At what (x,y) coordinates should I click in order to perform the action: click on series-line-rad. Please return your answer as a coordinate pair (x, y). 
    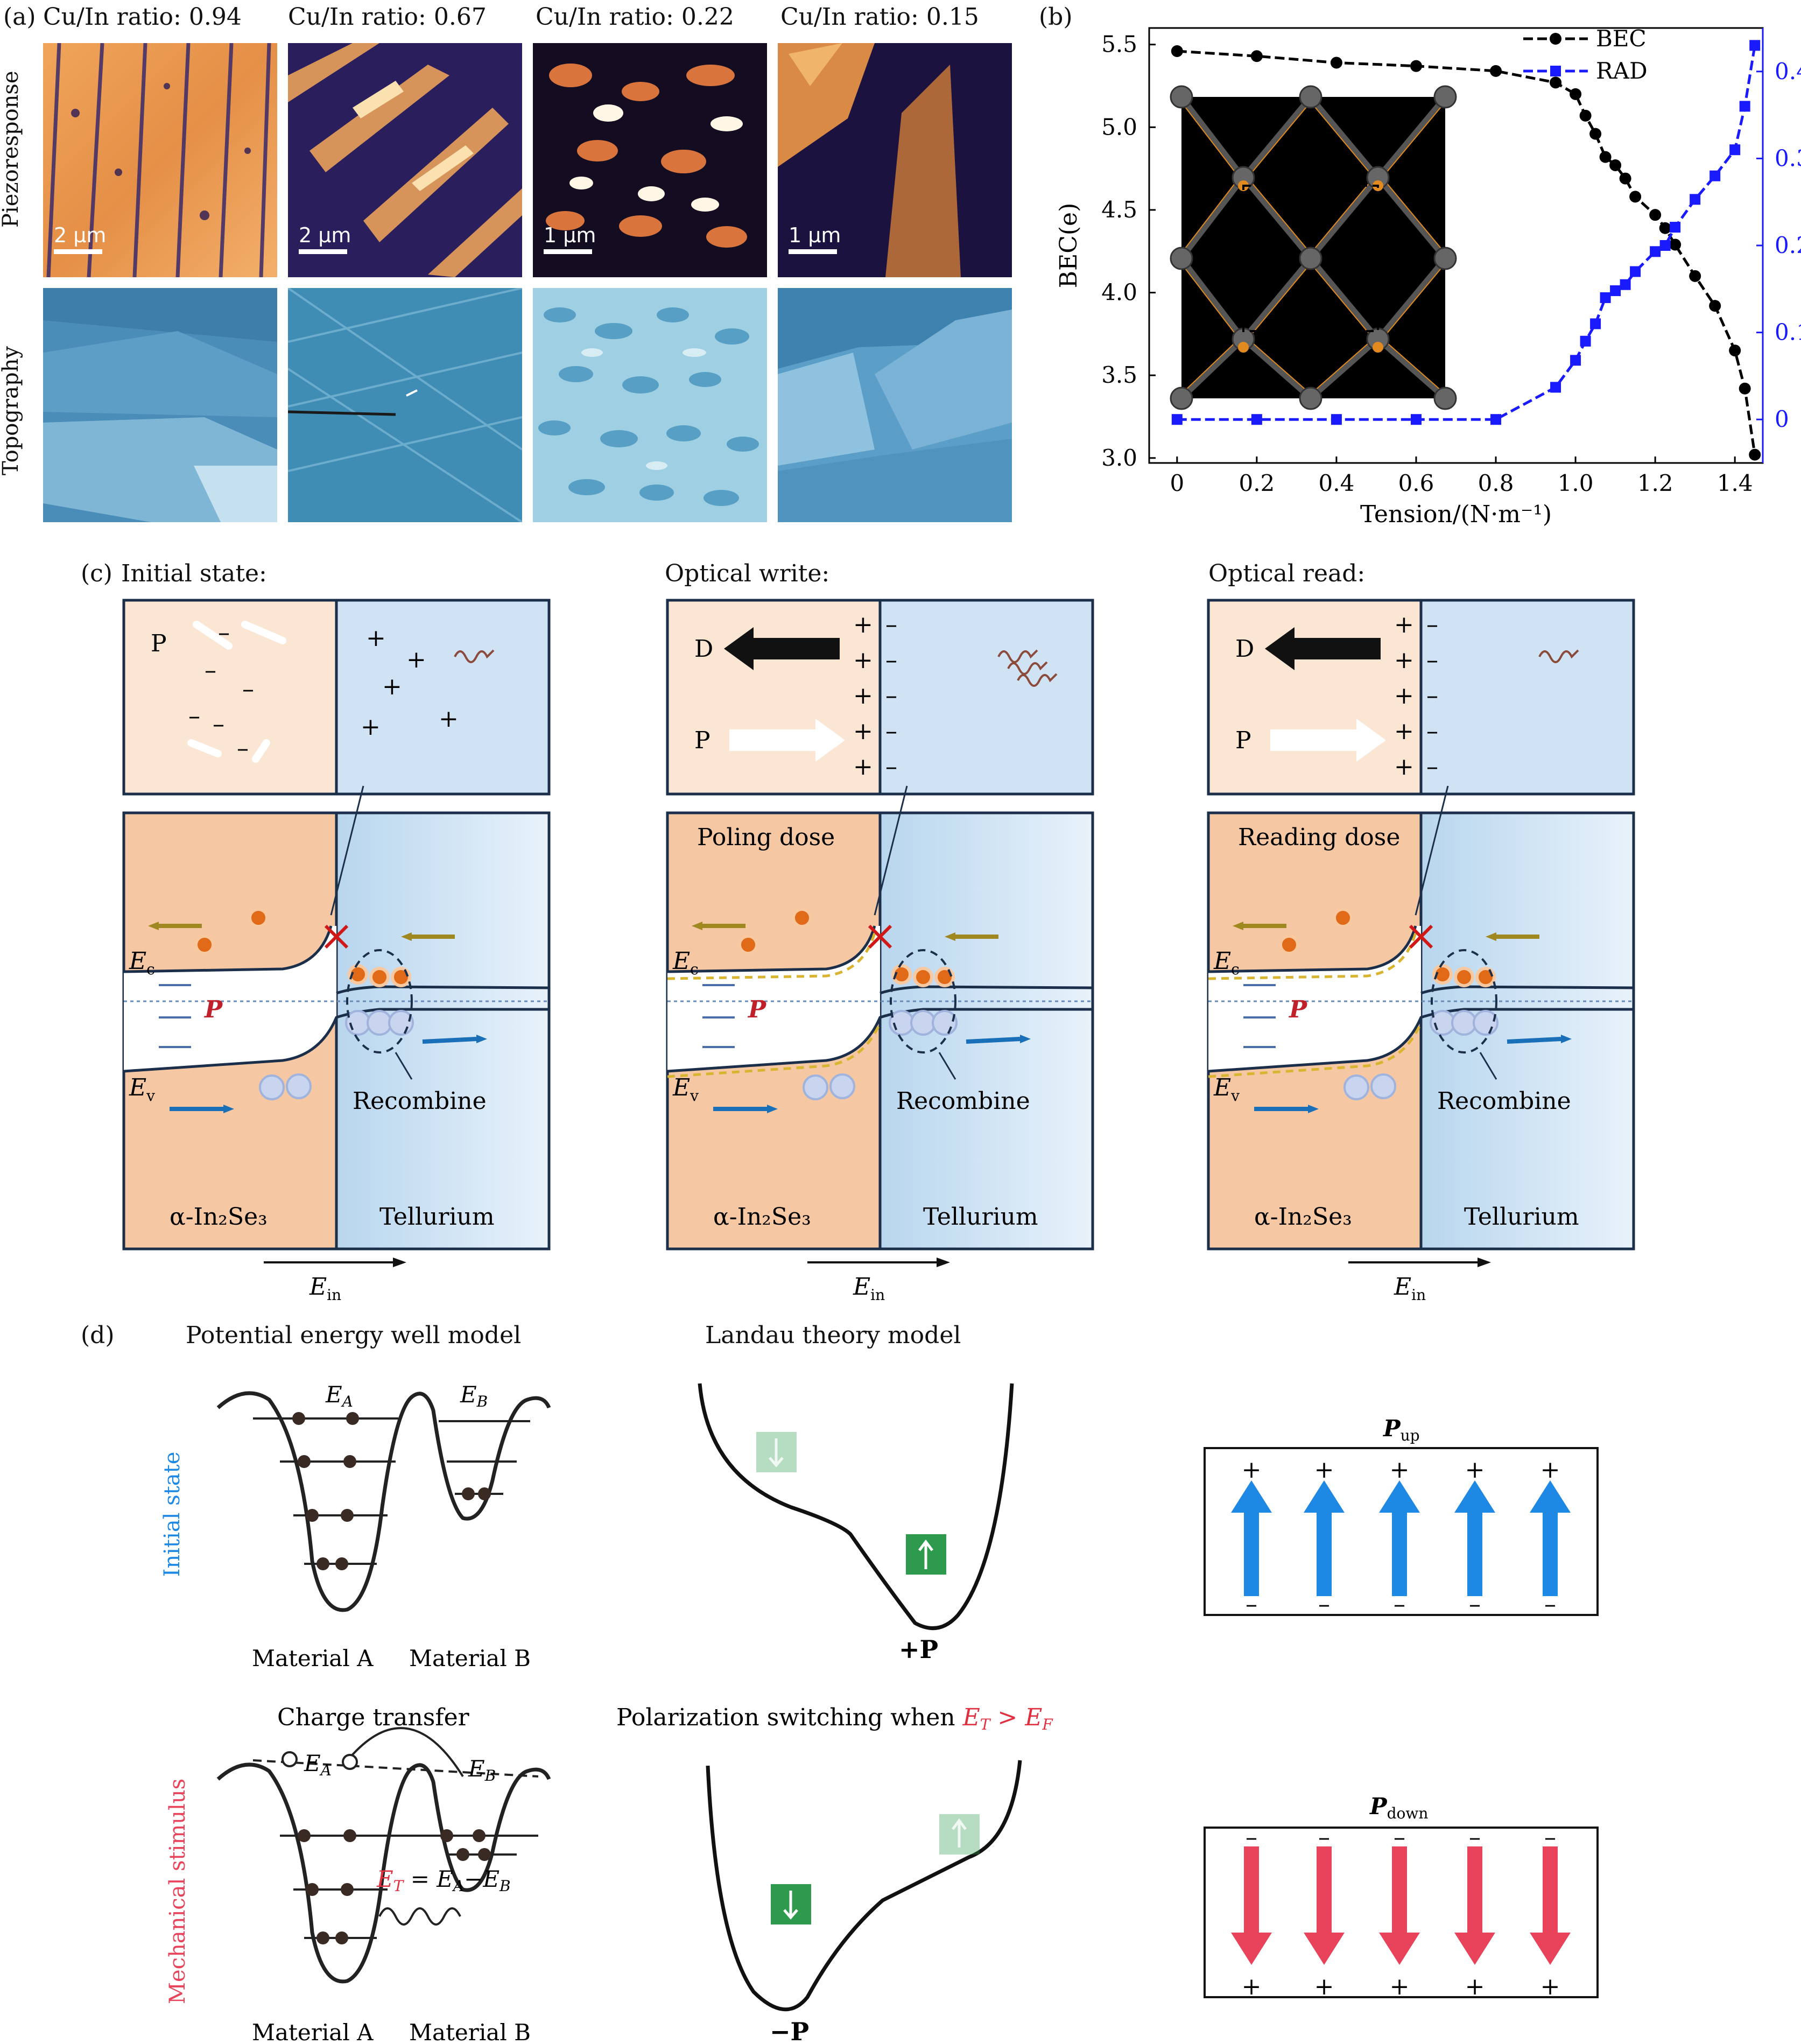
    Looking at the image, I should click on (1467, 233).